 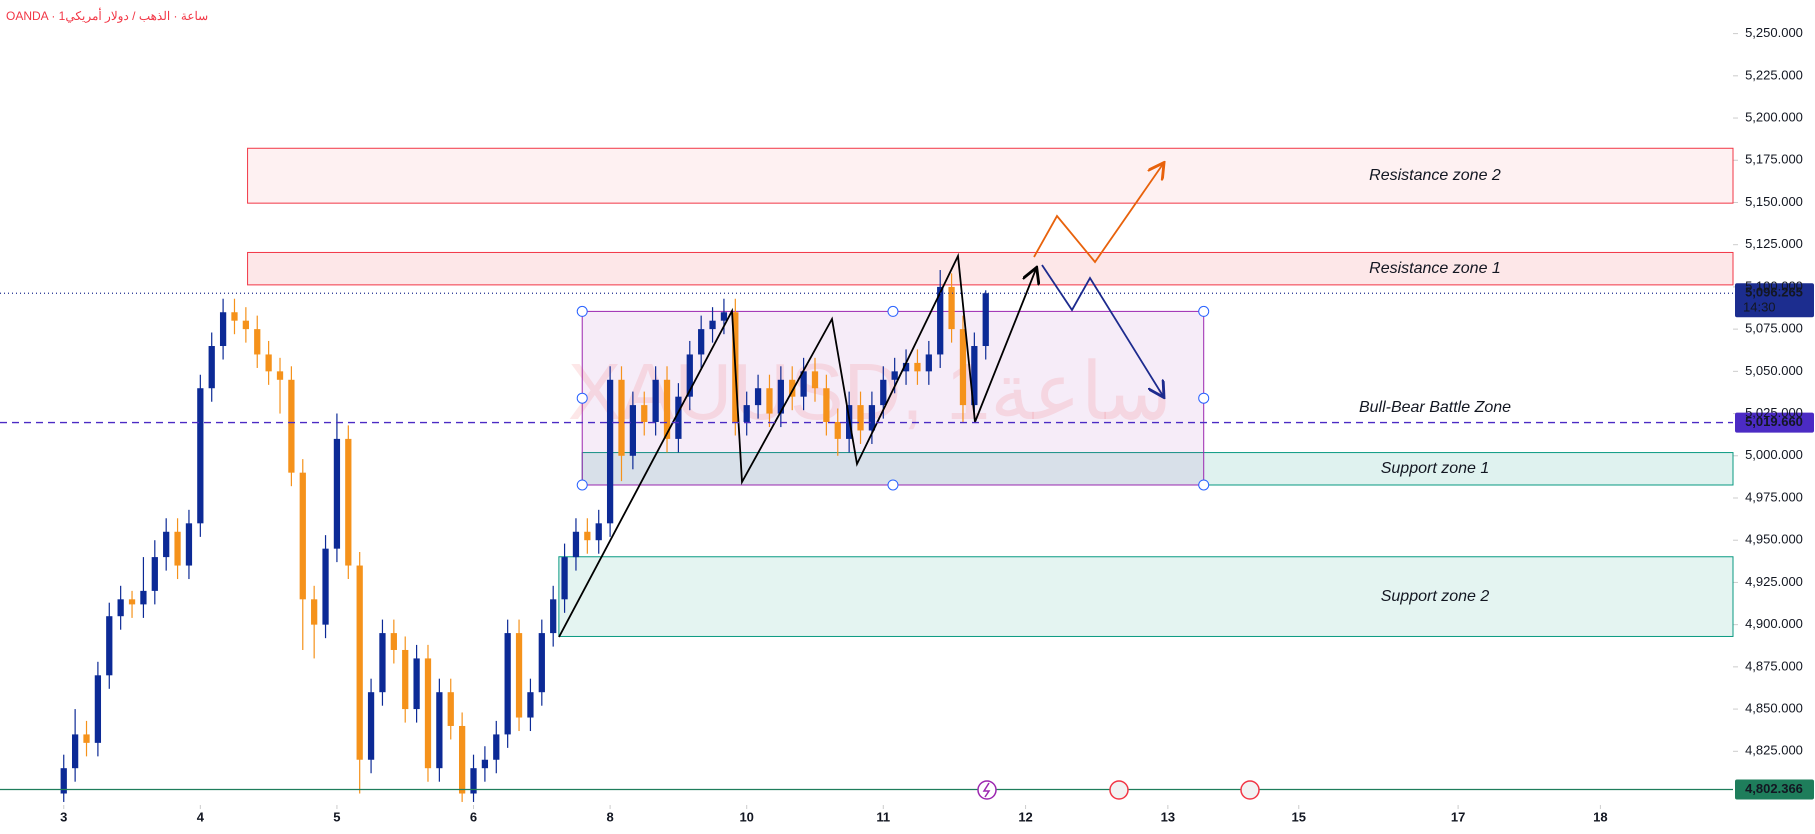 I want to click on y-tick-label: 5,250.000, so click(x=1774, y=32).